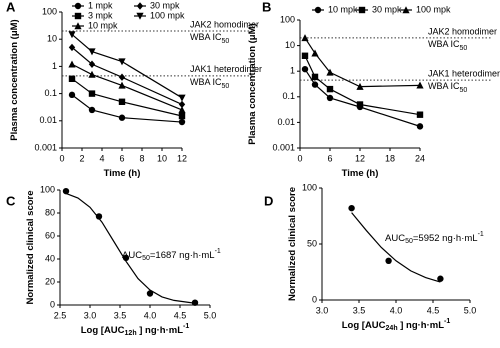  What do you see at coordinates (312, 243) in the screenshot?
I see `y-tick-label: 50` at bounding box center [312, 243].